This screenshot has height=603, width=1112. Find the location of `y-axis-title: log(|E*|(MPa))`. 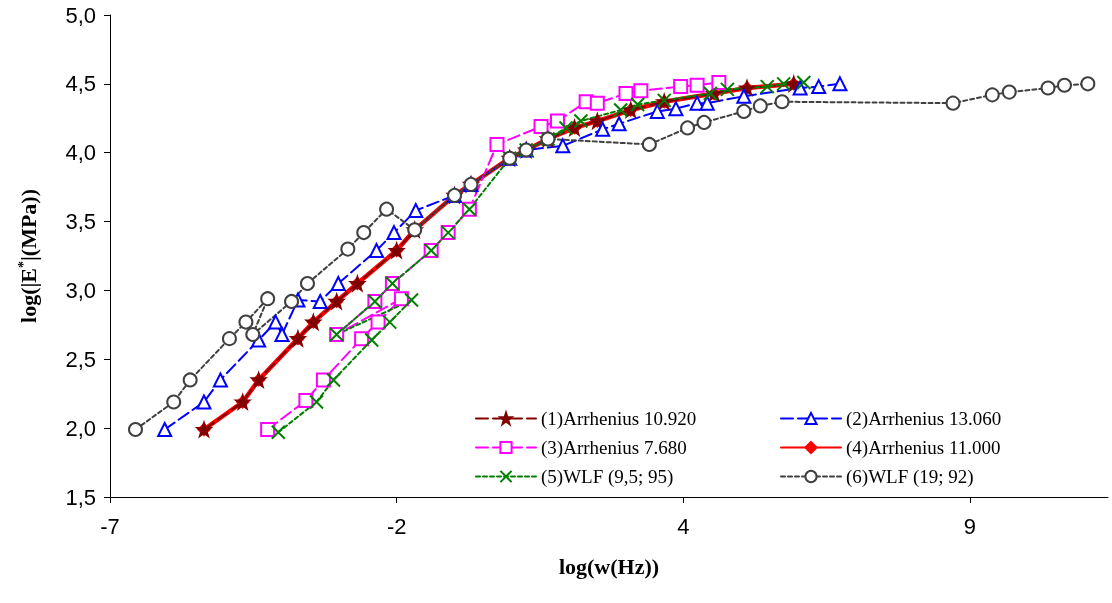

y-axis-title: log(|E*|(MPa)) is located at coordinates (28, 256).